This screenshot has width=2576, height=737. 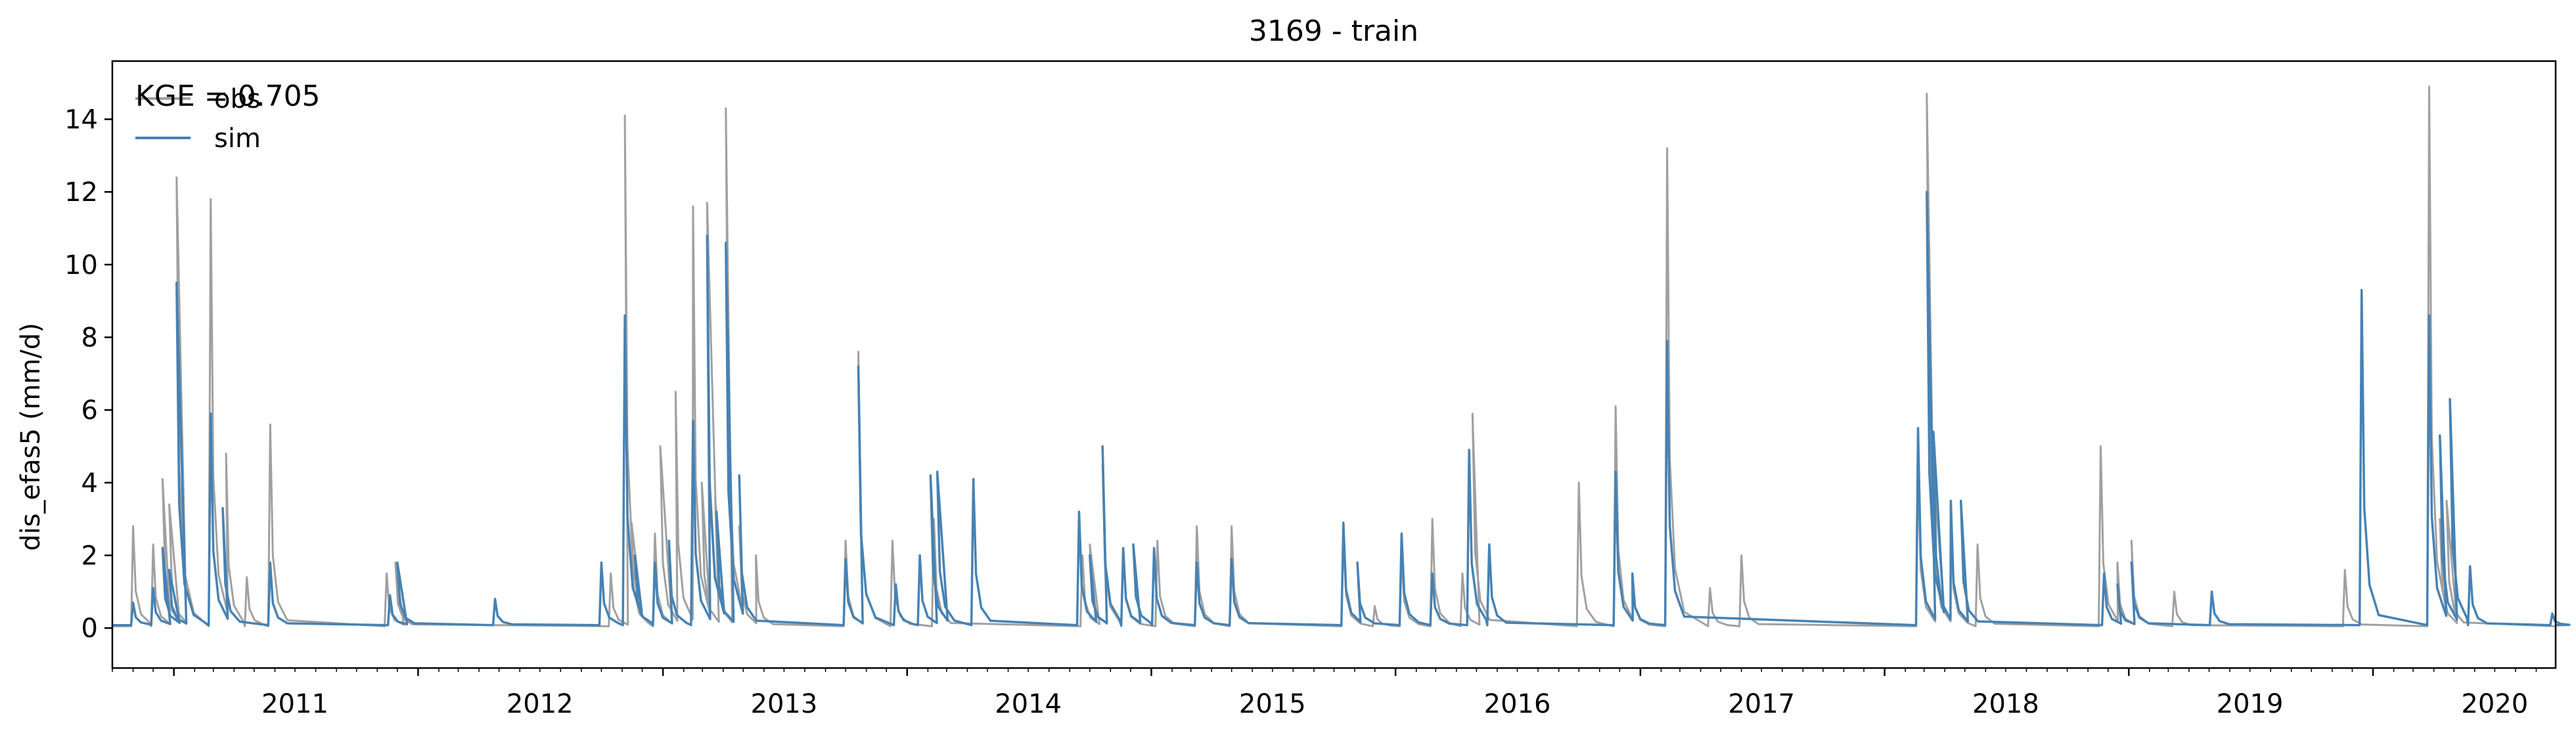 I want to click on chart-title: 3169 - train, so click(x=1333, y=31).